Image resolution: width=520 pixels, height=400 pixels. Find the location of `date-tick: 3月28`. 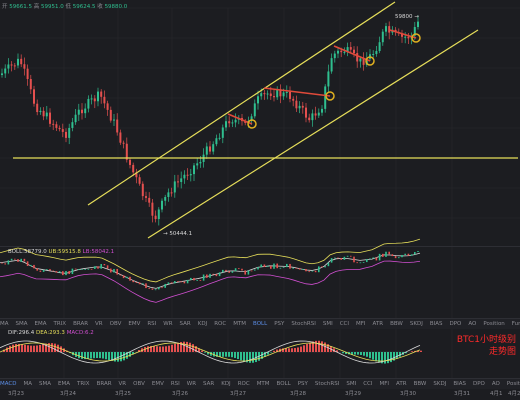

date-tick: 3月28 is located at coordinates (298, 394).